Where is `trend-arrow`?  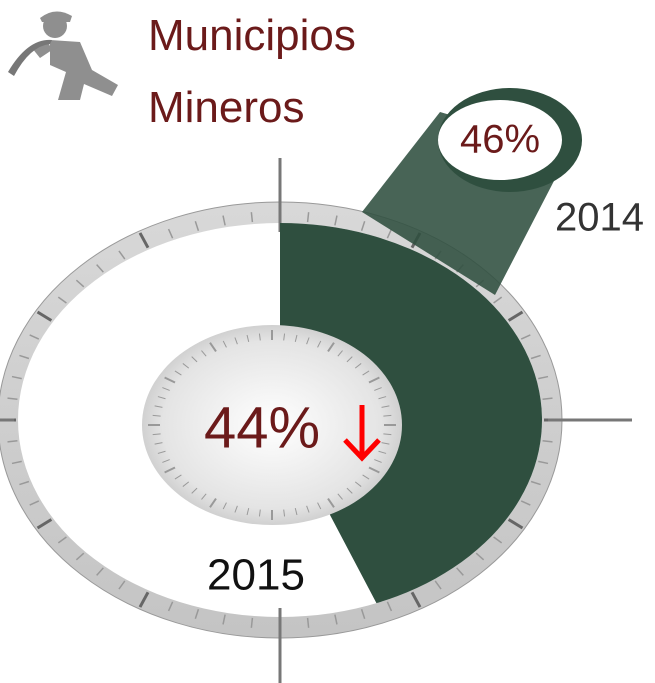 trend-arrow is located at coordinates (362, 433).